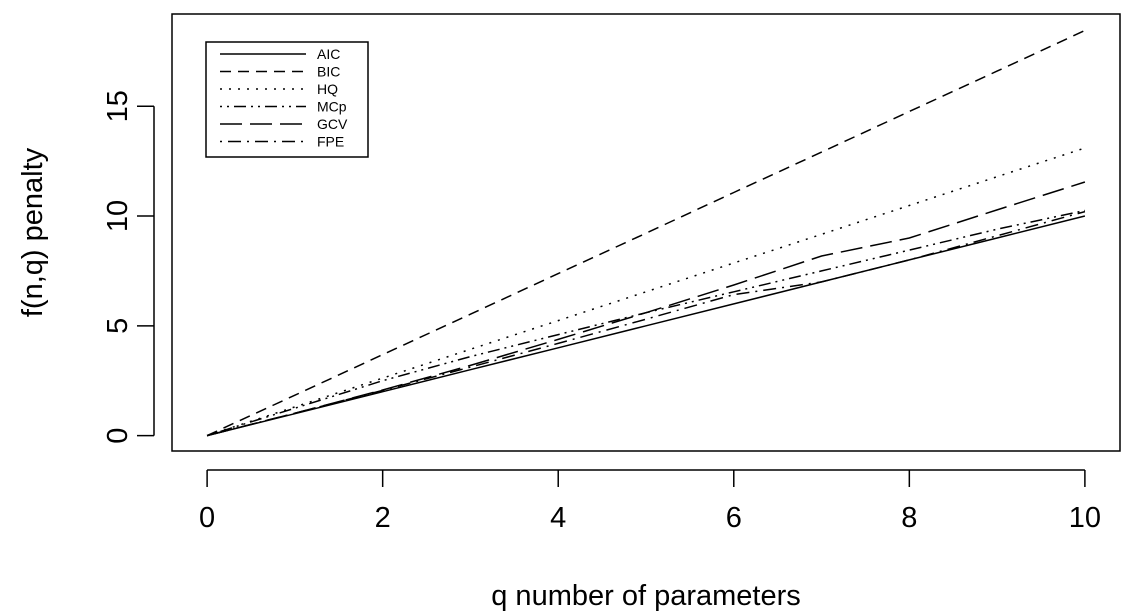 The height and width of the screenshot is (613, 1128). What do you see at coordinates (328, 72) in the screenshot?
I see `legend-label-bic: BIC` at bounding box center [328, 72].